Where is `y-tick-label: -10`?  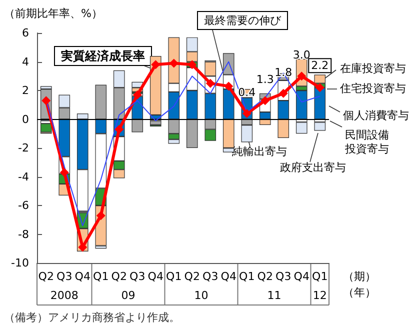 y-tick-label: -10 is located at coordinates (20, 263).